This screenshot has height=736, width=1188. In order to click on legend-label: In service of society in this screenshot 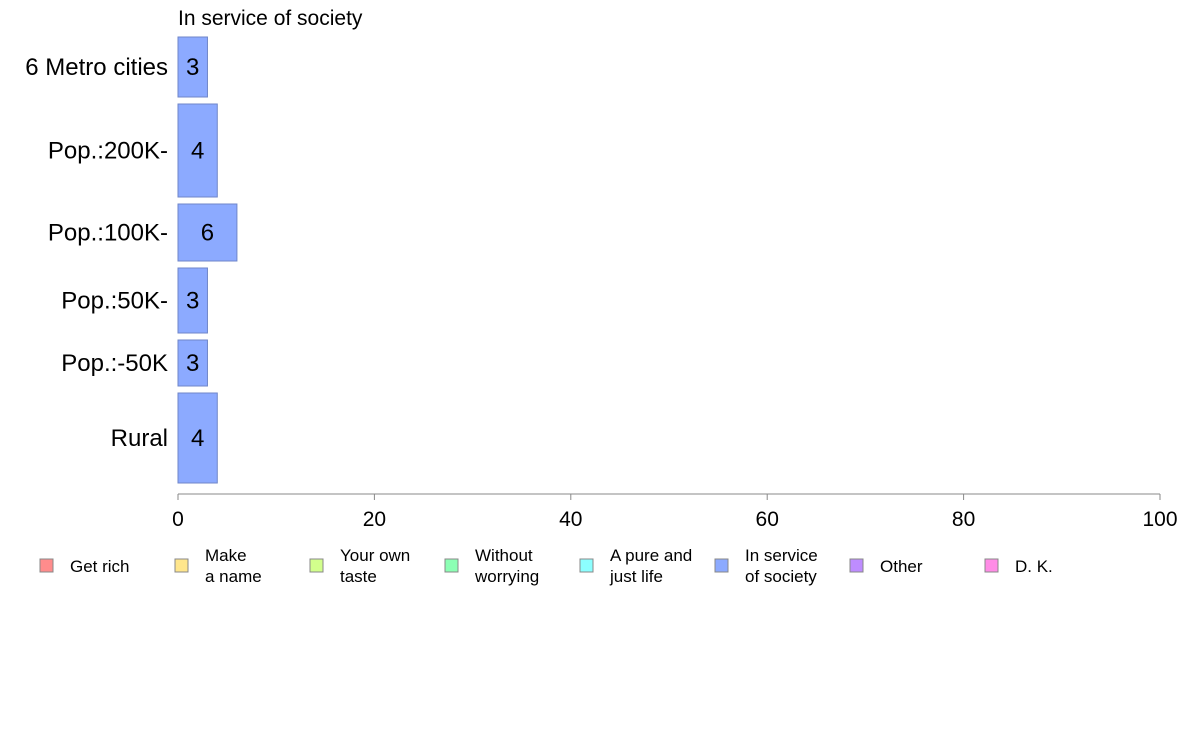, I will do `click(781, 566)`.